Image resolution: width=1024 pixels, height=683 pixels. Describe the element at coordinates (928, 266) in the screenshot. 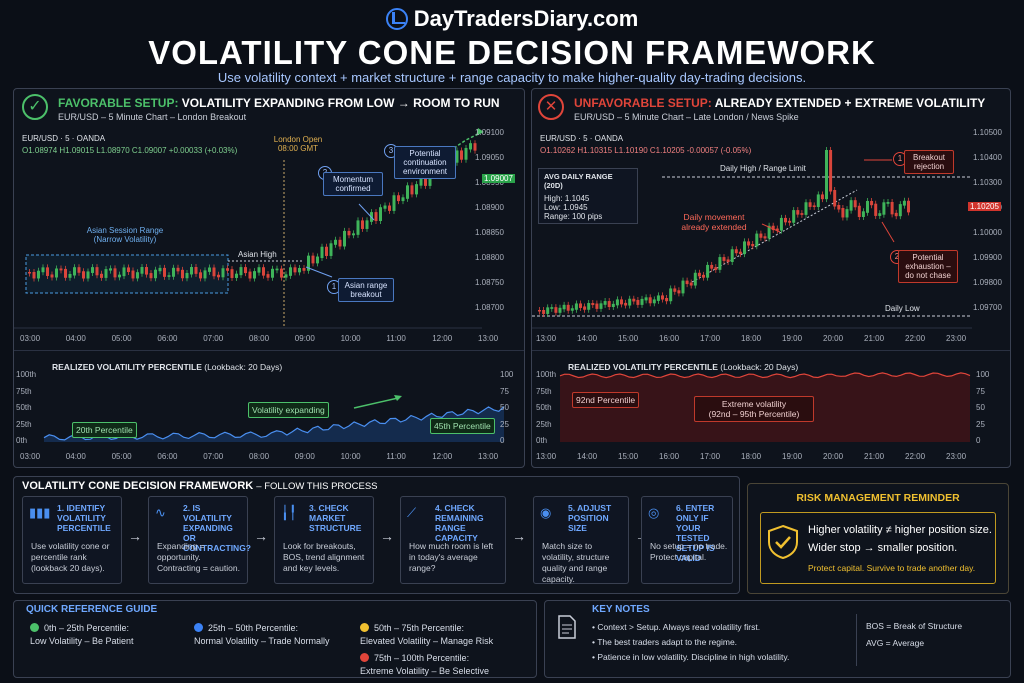

I see `r-c2-callout: Potential exhaustion – do not chase` at that location.